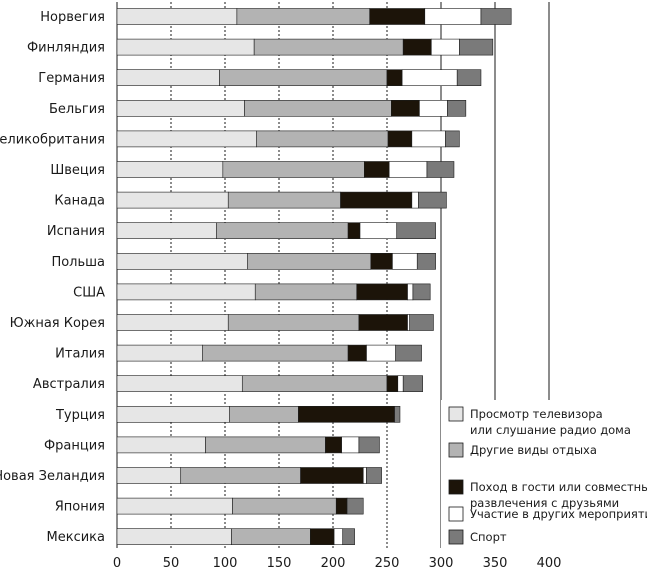 The image size is (647, 570). I want to click on legend-label: Участие в других мероприятиях, so click(558, 514).